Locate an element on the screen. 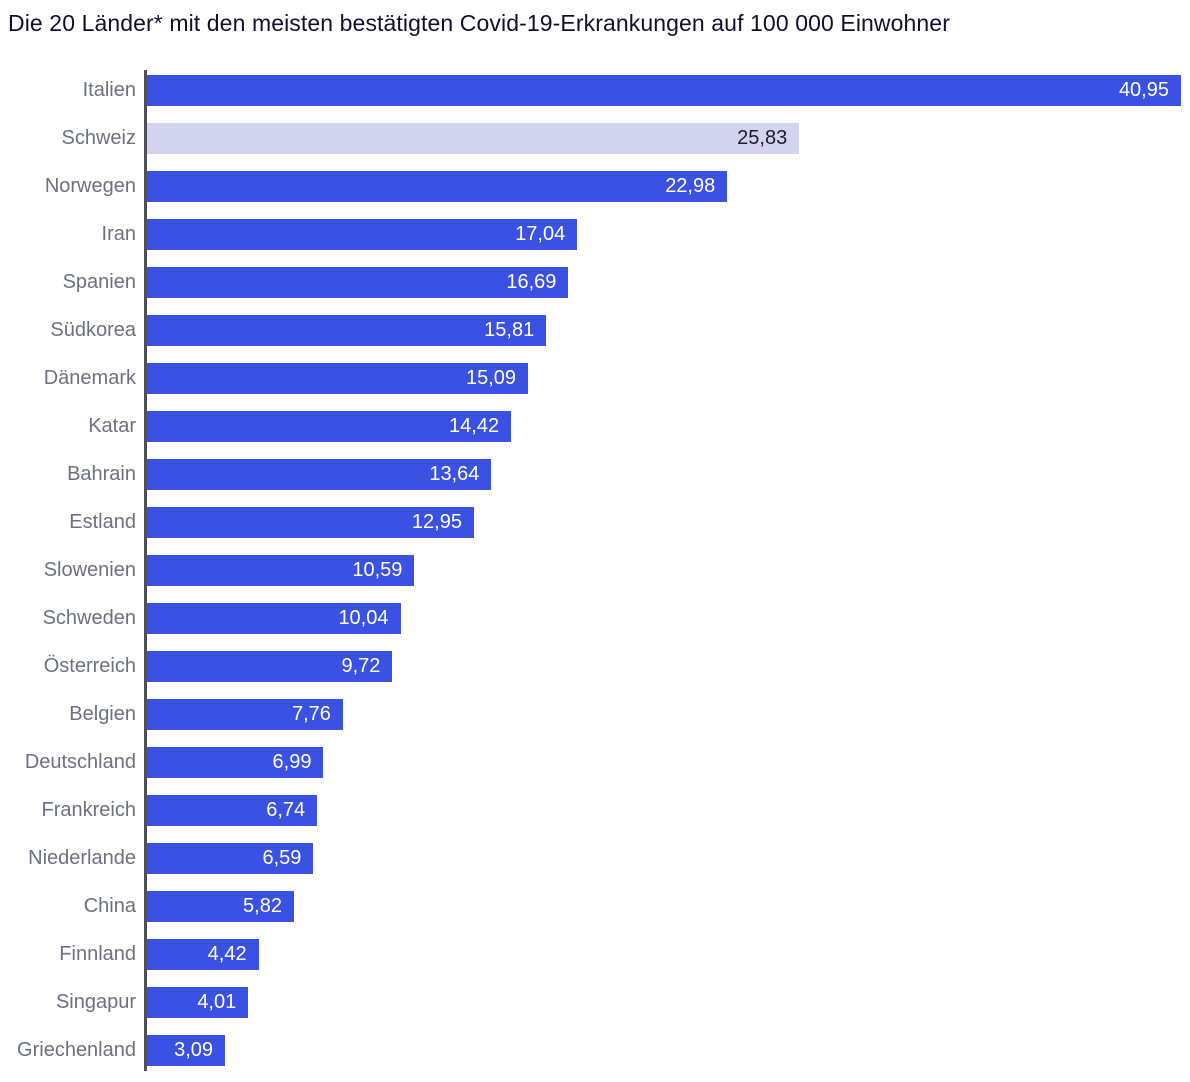 The image size is (1190, 1082). chart-row: Schweiz 25,83 is located at coordinates (590, 138).